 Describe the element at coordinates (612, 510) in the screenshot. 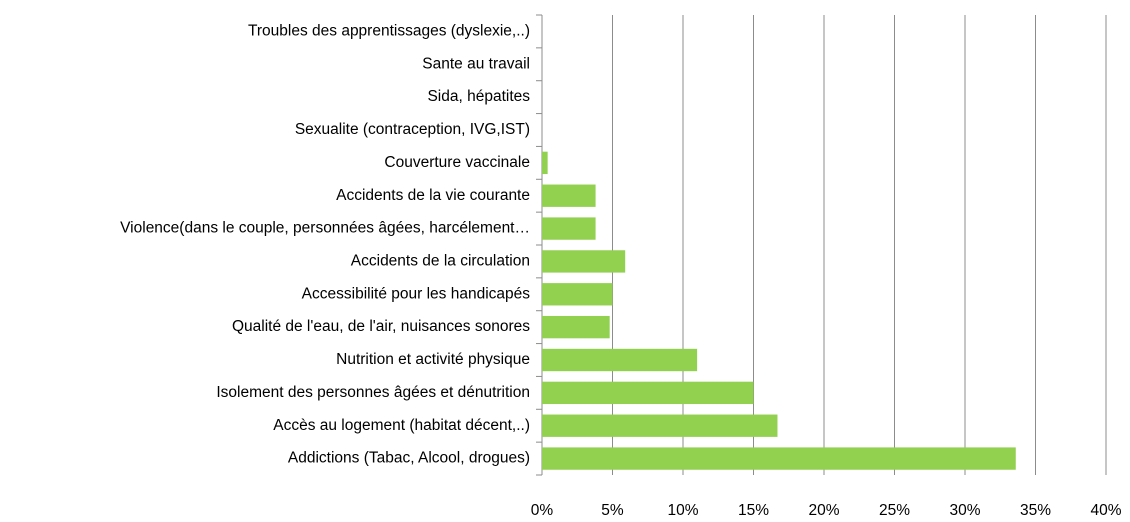

I see `x-tick-label: 5%` at that location.